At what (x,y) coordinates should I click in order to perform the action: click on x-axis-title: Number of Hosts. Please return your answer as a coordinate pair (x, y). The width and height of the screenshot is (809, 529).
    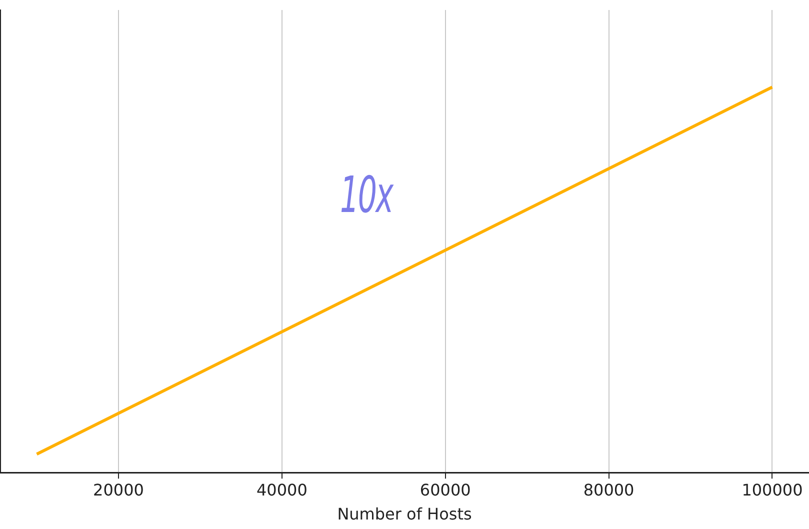
    Looking at the image, I should click on (404, 514).